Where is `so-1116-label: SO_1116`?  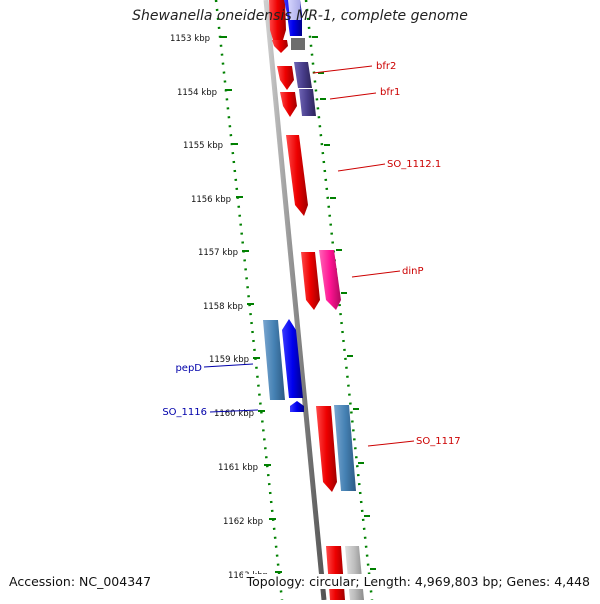 so-1116-label: SO_1116 is located at coordinates (184, 412).